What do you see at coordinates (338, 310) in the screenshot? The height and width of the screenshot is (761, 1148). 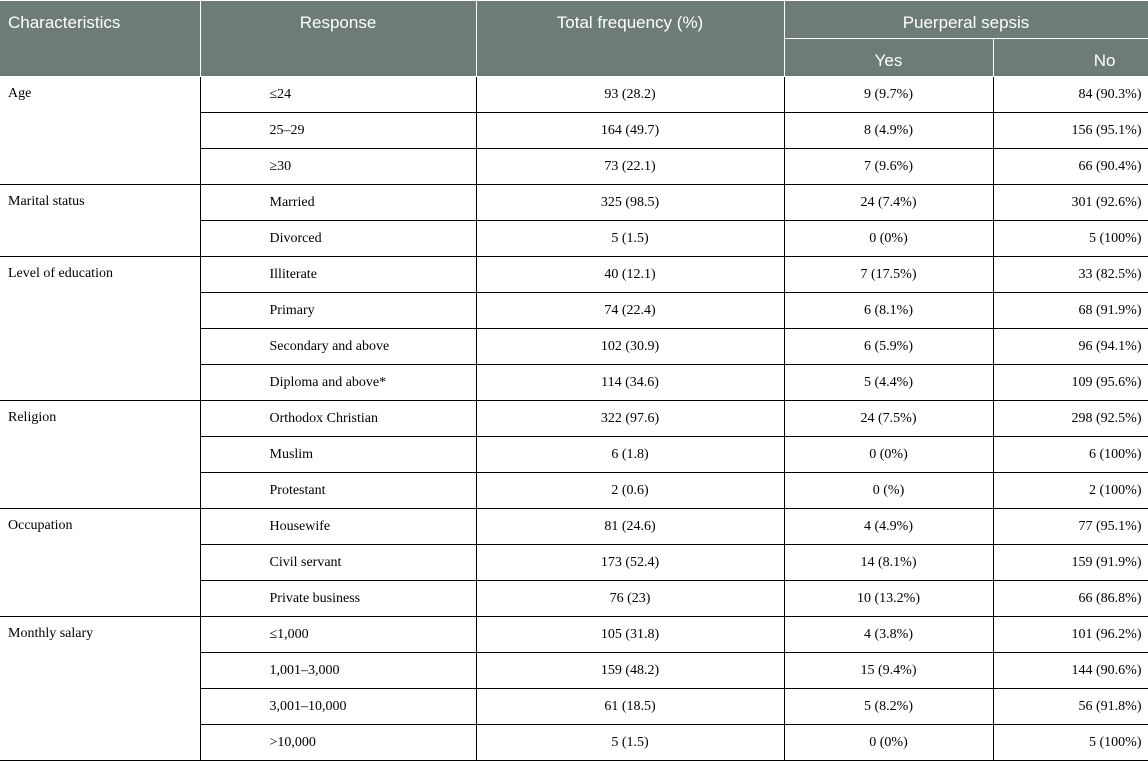 I see `response-cell: Primary` at bounding box center [338, 310].